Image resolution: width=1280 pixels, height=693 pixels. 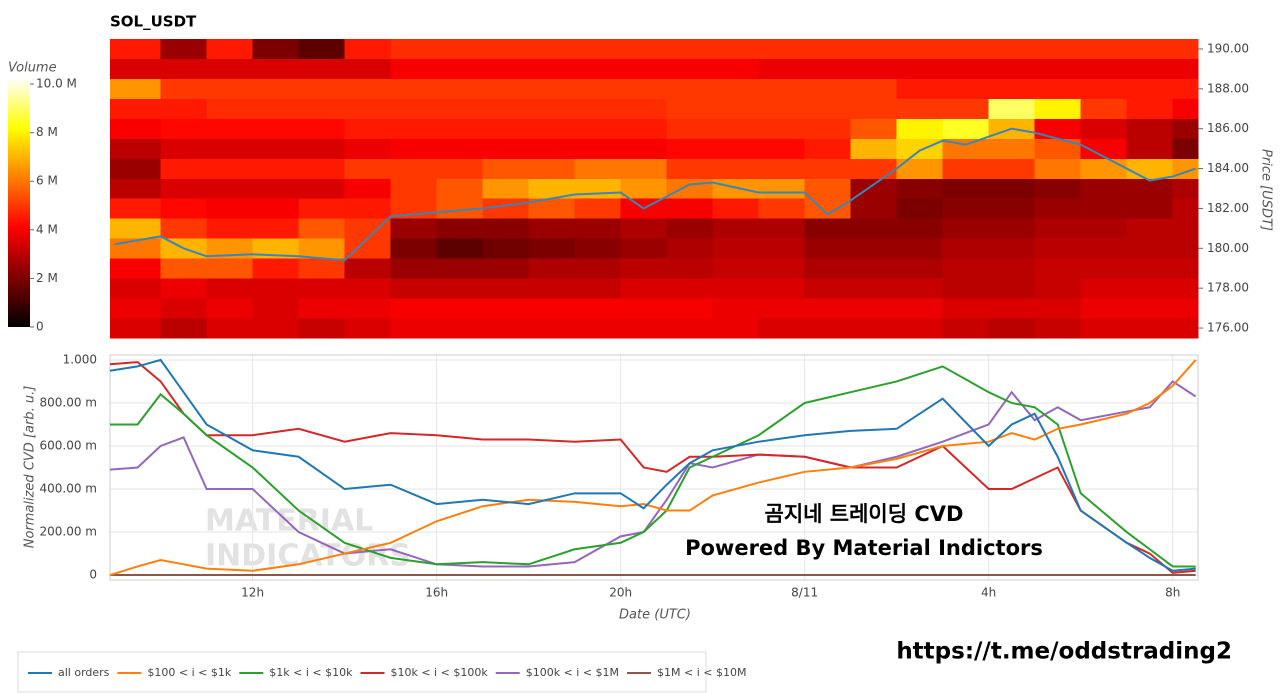 I want to click on x-tick-label: 4h, so click(x=988, y=593).